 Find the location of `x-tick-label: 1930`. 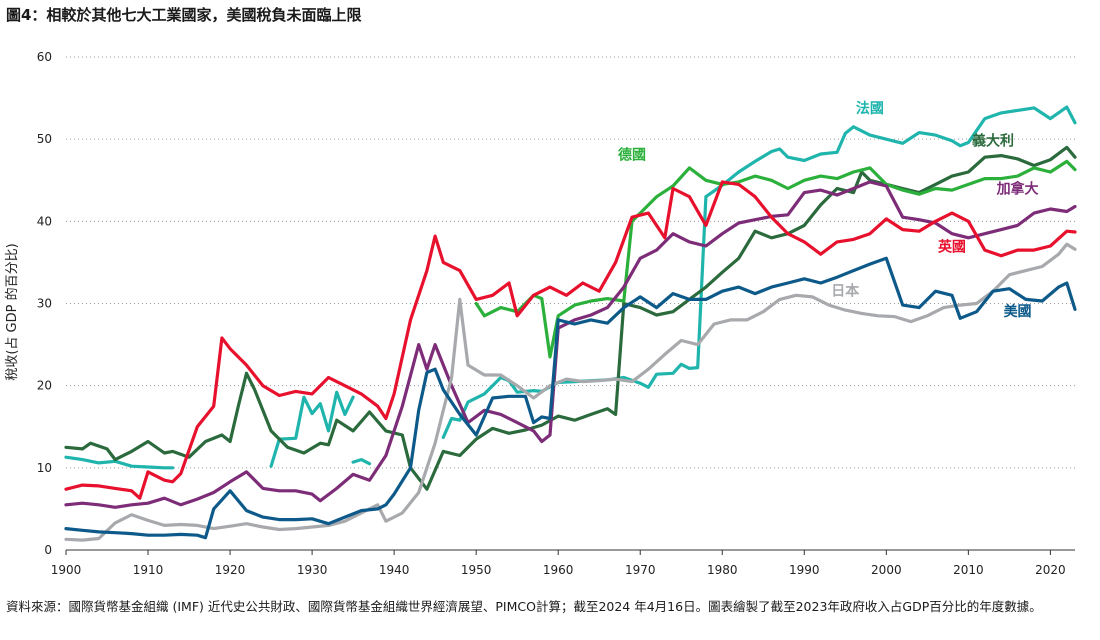

x-tick-label: 1930 is located at coordinates (312, 570).